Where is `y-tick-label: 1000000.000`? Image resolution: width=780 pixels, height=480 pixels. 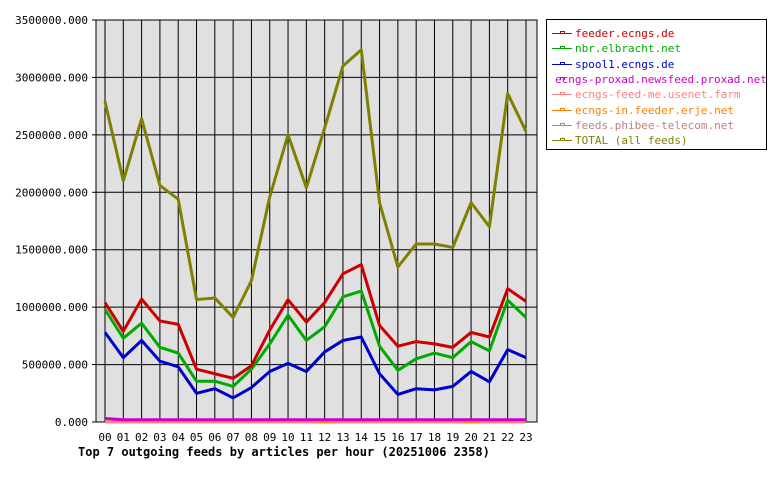 y-tick-label: 1000000.000 is located at coordinates (51, 307).